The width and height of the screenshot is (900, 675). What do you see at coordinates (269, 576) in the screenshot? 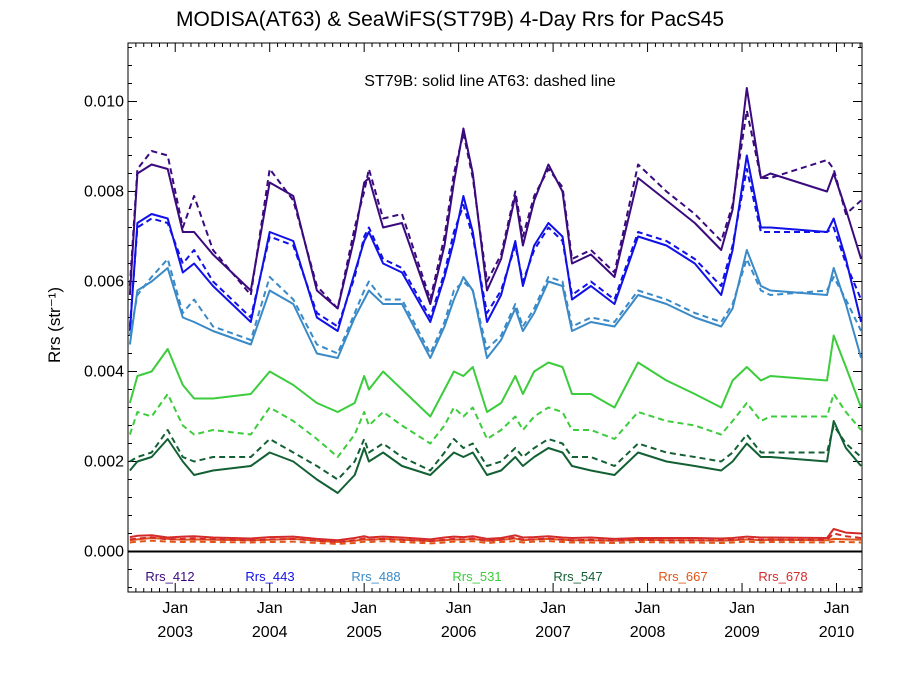
I see `legend-item-rrs-443: Rrs_443` at bounding box center [269, 576].